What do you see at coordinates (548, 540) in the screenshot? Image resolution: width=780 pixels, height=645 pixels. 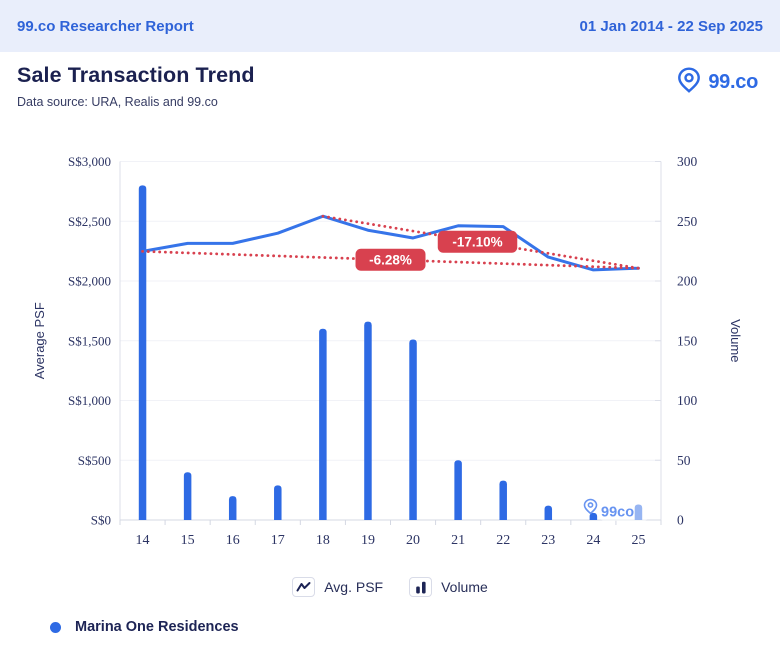 I see `svg-text: 23` at bounding box center [548, 540].